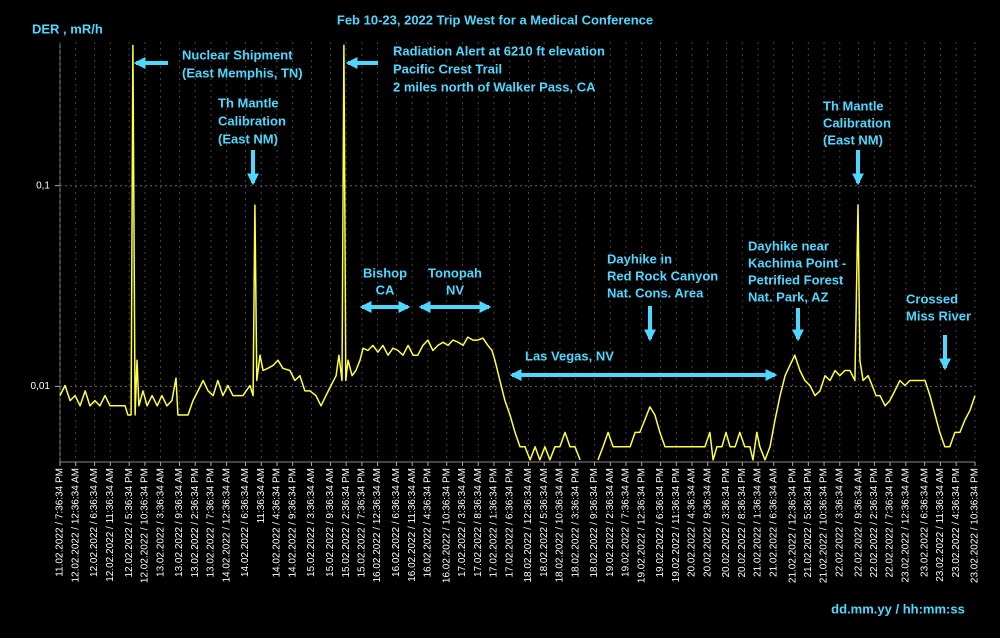 This screenshot has width=1000, height=638. I want to click on x-tick-label: 18.02.2022 / 3:36:34 PM, so click(575, 523).